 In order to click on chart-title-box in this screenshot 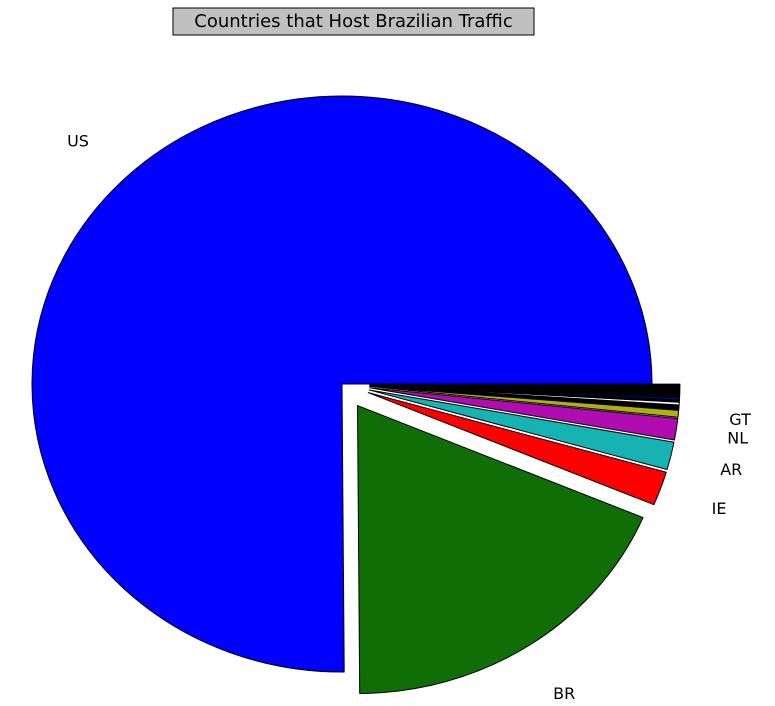, I will do `click(353, 21)`.